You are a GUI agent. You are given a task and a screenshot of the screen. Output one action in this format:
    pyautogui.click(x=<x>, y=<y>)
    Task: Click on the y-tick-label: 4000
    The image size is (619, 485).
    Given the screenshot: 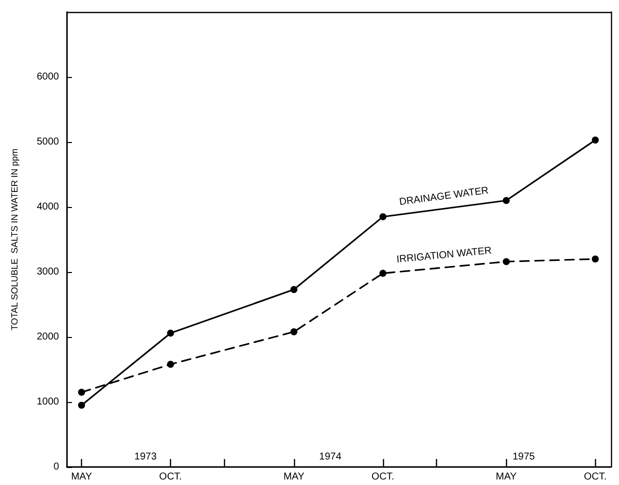 What is the action you would take?
    pyautogui.click(x=48, y=207)
    